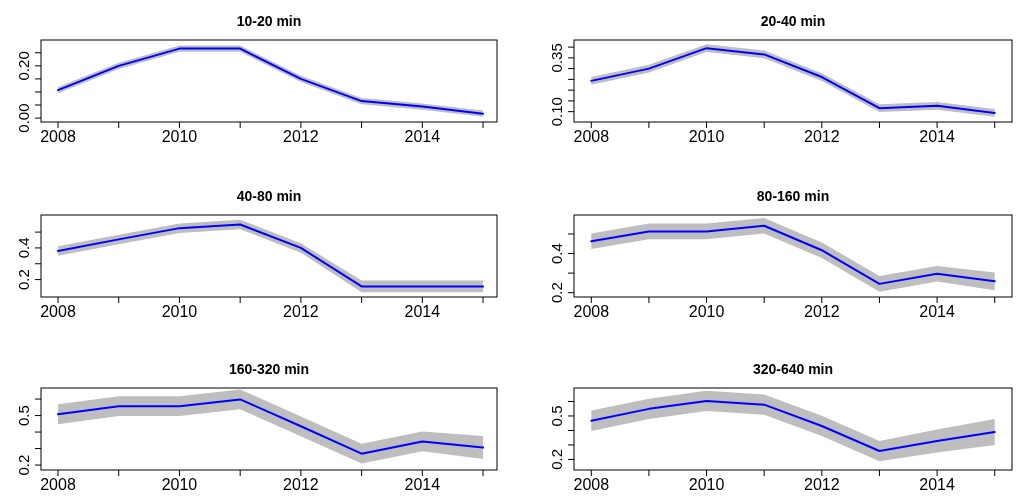 Image resolution: width=1020 pixels, height=504 pixels. What do you see at coordinates (556, 112) in the screenshot?
I see `y-tick-label: 0.10` at bounding box center [556, 112].